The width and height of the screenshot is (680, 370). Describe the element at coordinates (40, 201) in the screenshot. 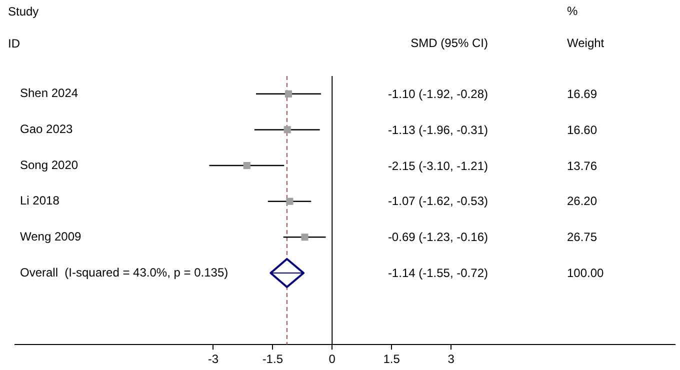

I see `y-tick-label: Li 2018` at that location.